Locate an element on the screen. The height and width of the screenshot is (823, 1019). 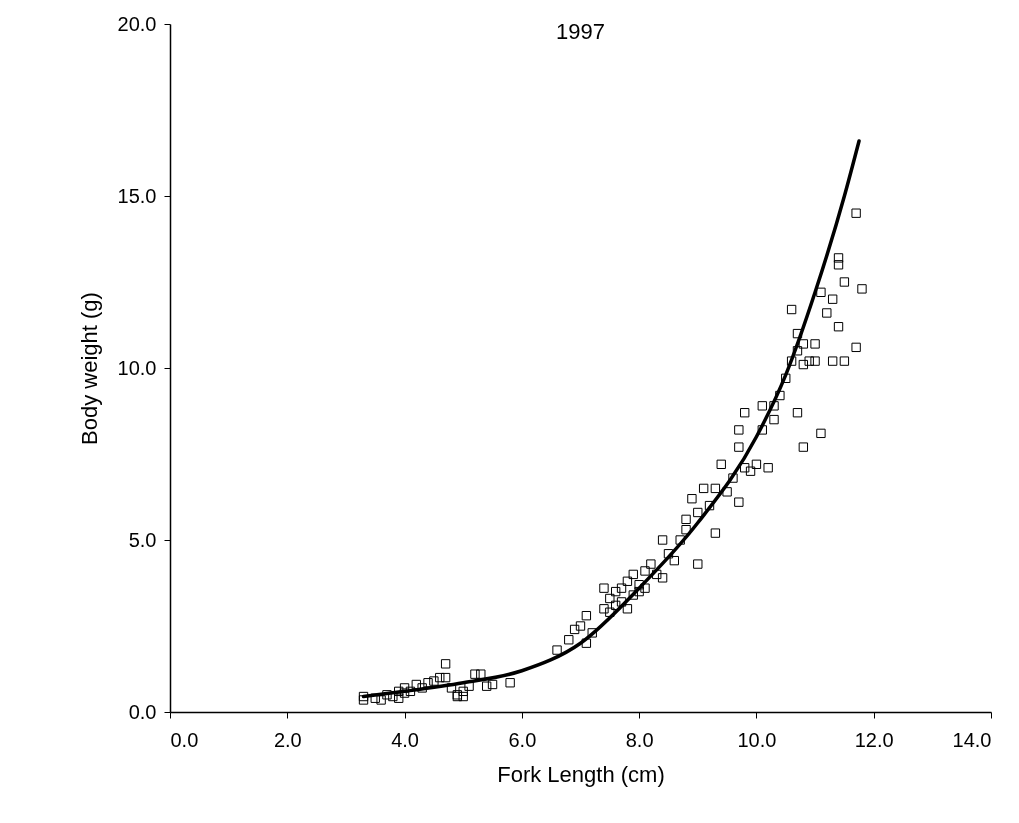
y-tick-label: 0.0 is located at coordinates (142, 711).